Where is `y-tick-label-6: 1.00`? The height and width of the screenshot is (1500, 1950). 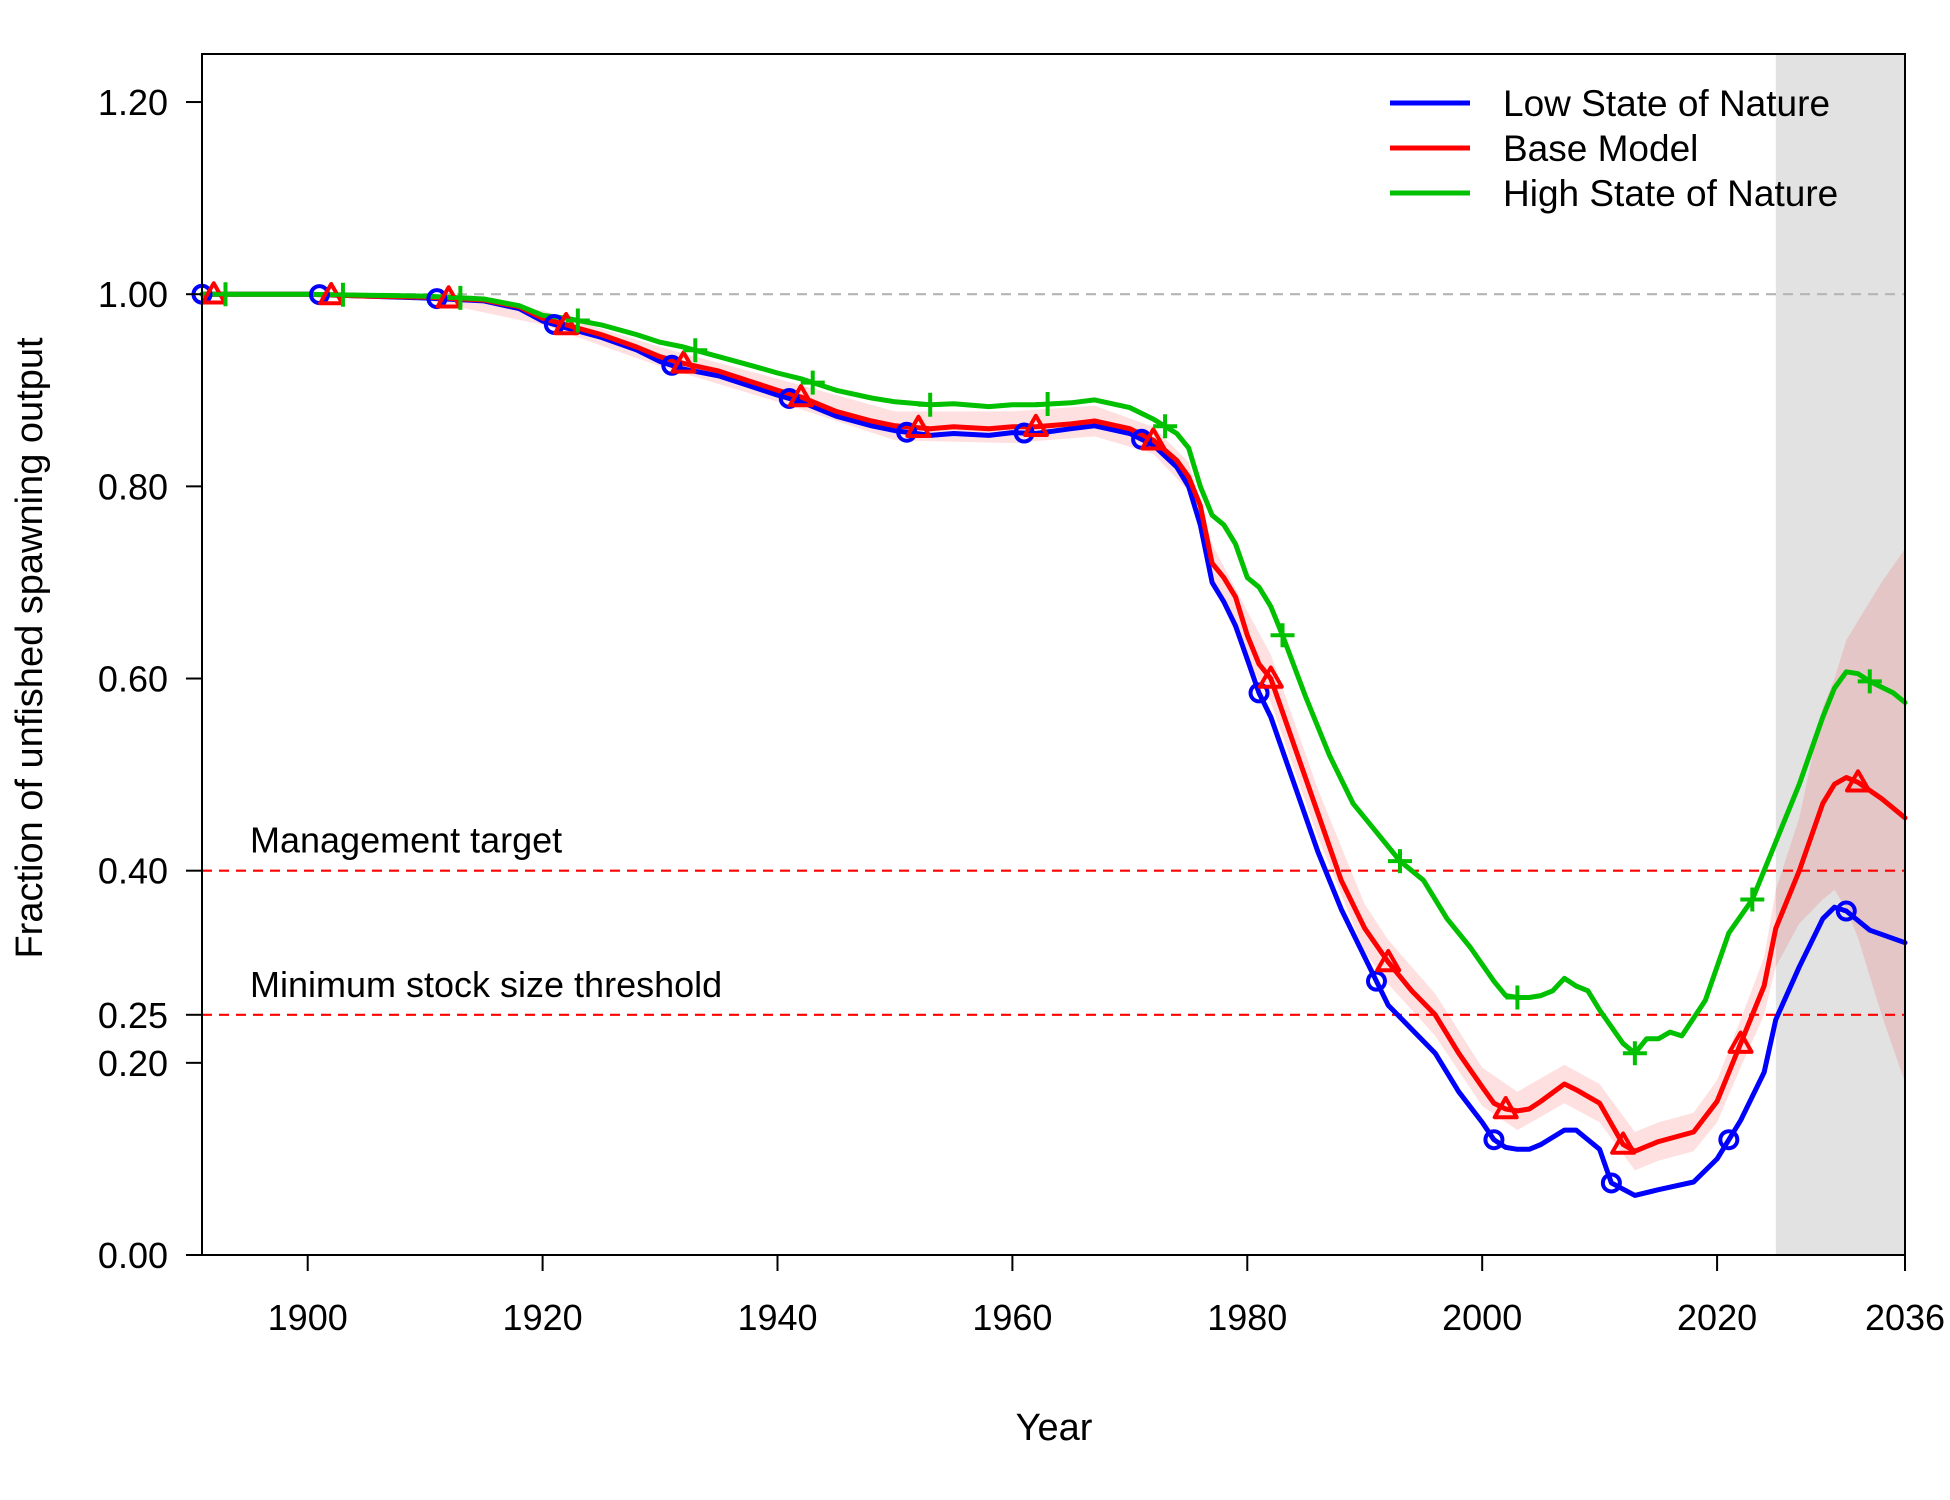 y-tick-label-6: 1.00 is located at coordinates (133, 294).